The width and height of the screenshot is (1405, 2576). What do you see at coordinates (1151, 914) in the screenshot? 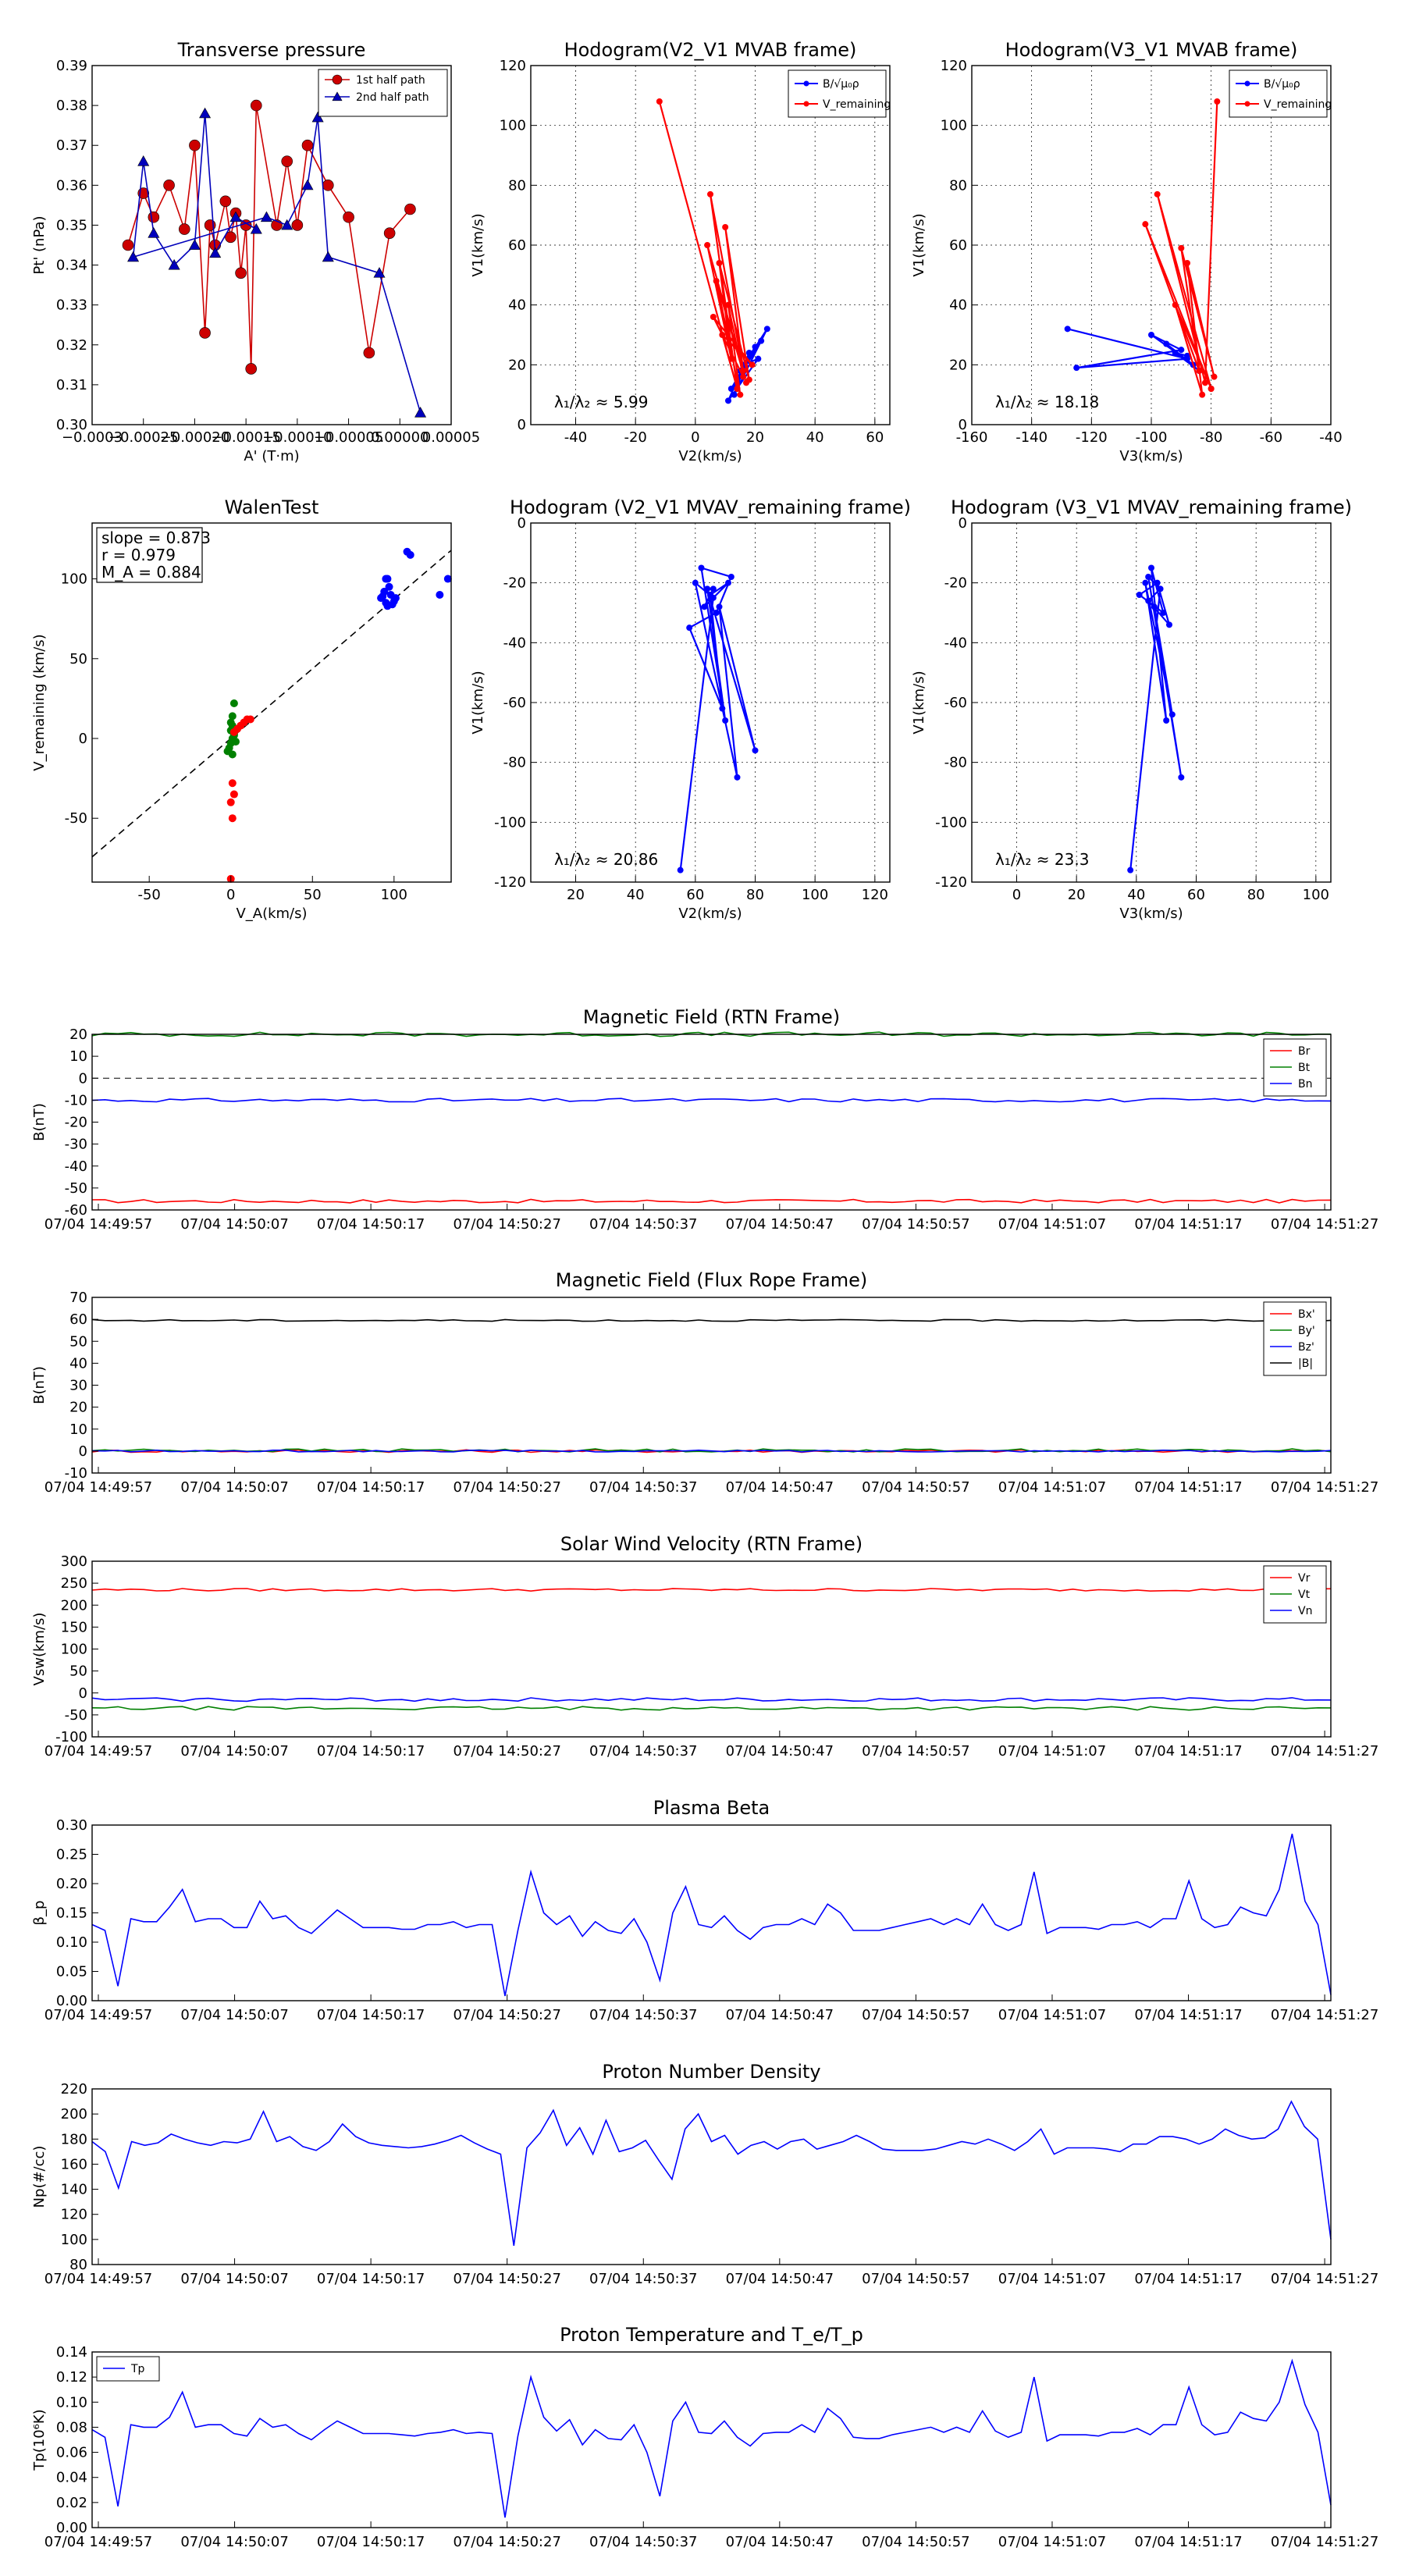
I see `axis-label-x: V3(km/s)` at bounding box center [1151, 914].